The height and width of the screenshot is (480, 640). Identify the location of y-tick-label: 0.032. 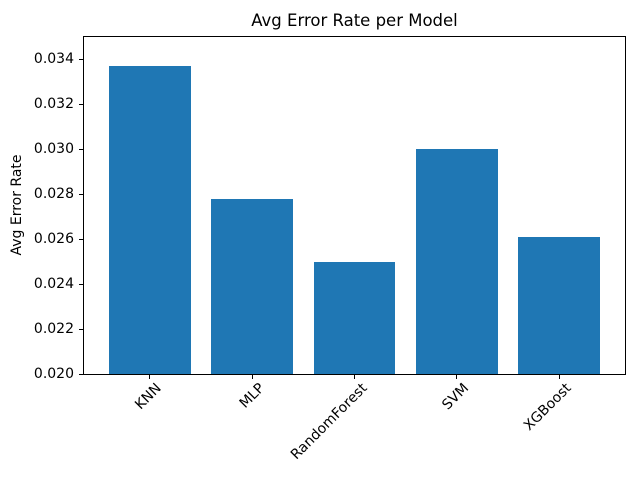
(53, 103).